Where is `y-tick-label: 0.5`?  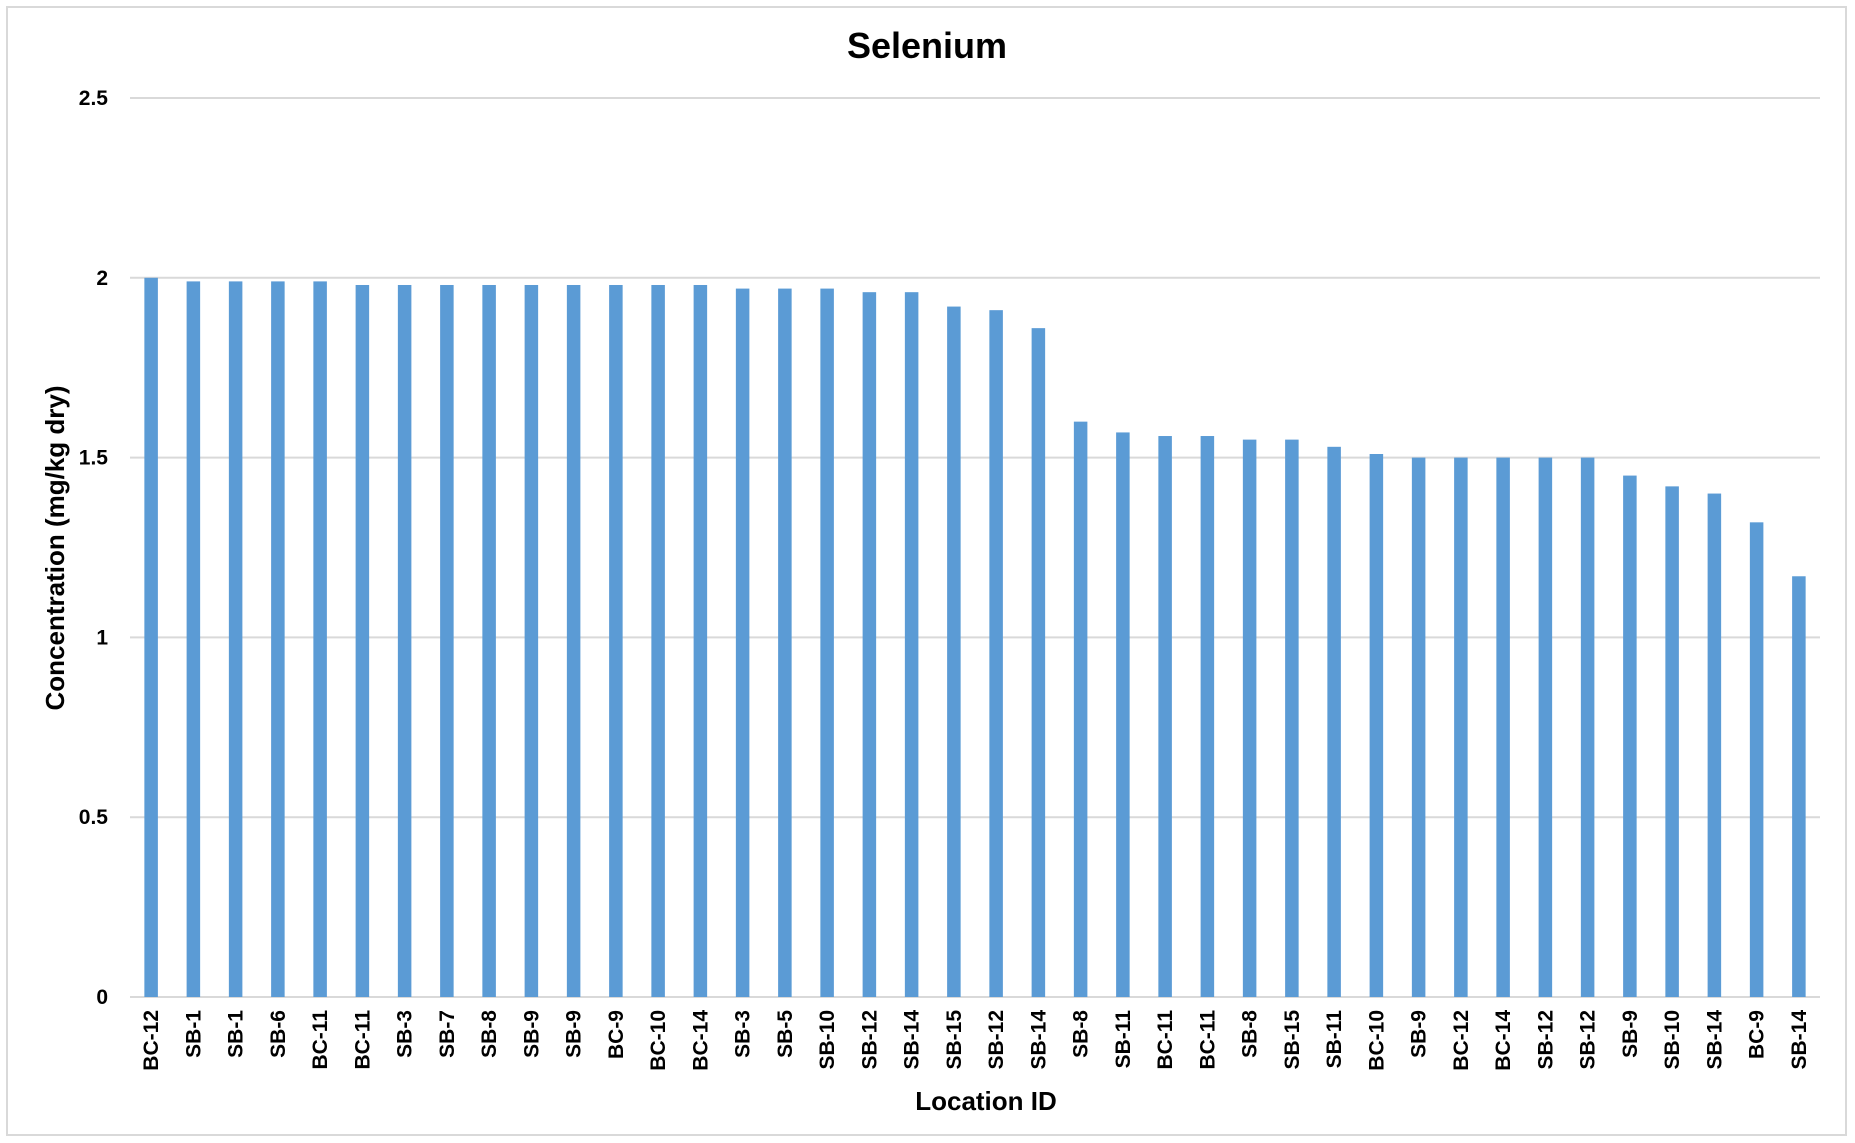 y-tick-label: 0.5 is located at coordinates (94, 817).